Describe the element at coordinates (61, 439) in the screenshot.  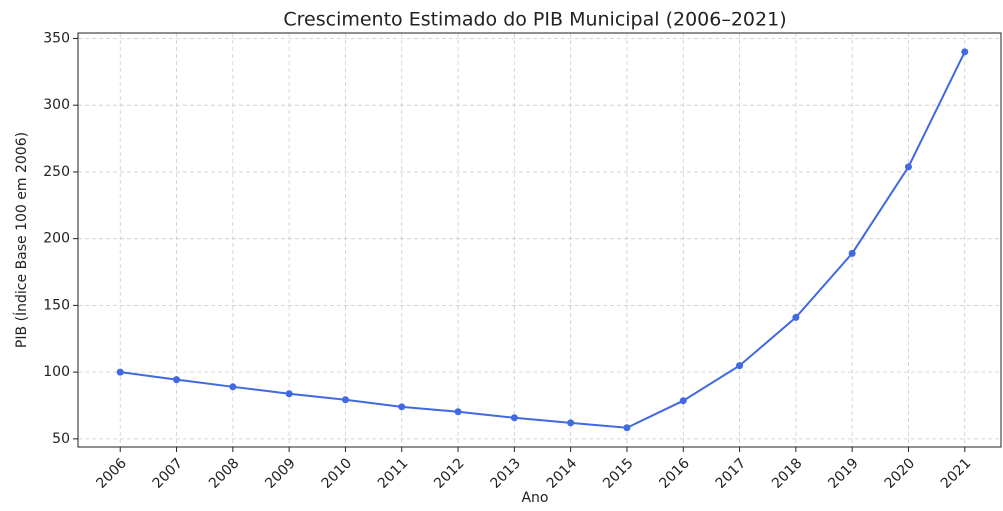
I see `y-tick-label: 50` at that location.